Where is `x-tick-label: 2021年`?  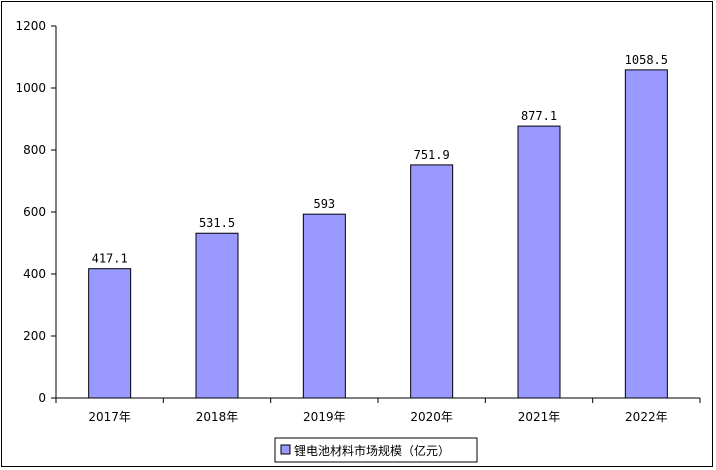
x-tick-label: 2021年 is located at coordinates (539, 417).